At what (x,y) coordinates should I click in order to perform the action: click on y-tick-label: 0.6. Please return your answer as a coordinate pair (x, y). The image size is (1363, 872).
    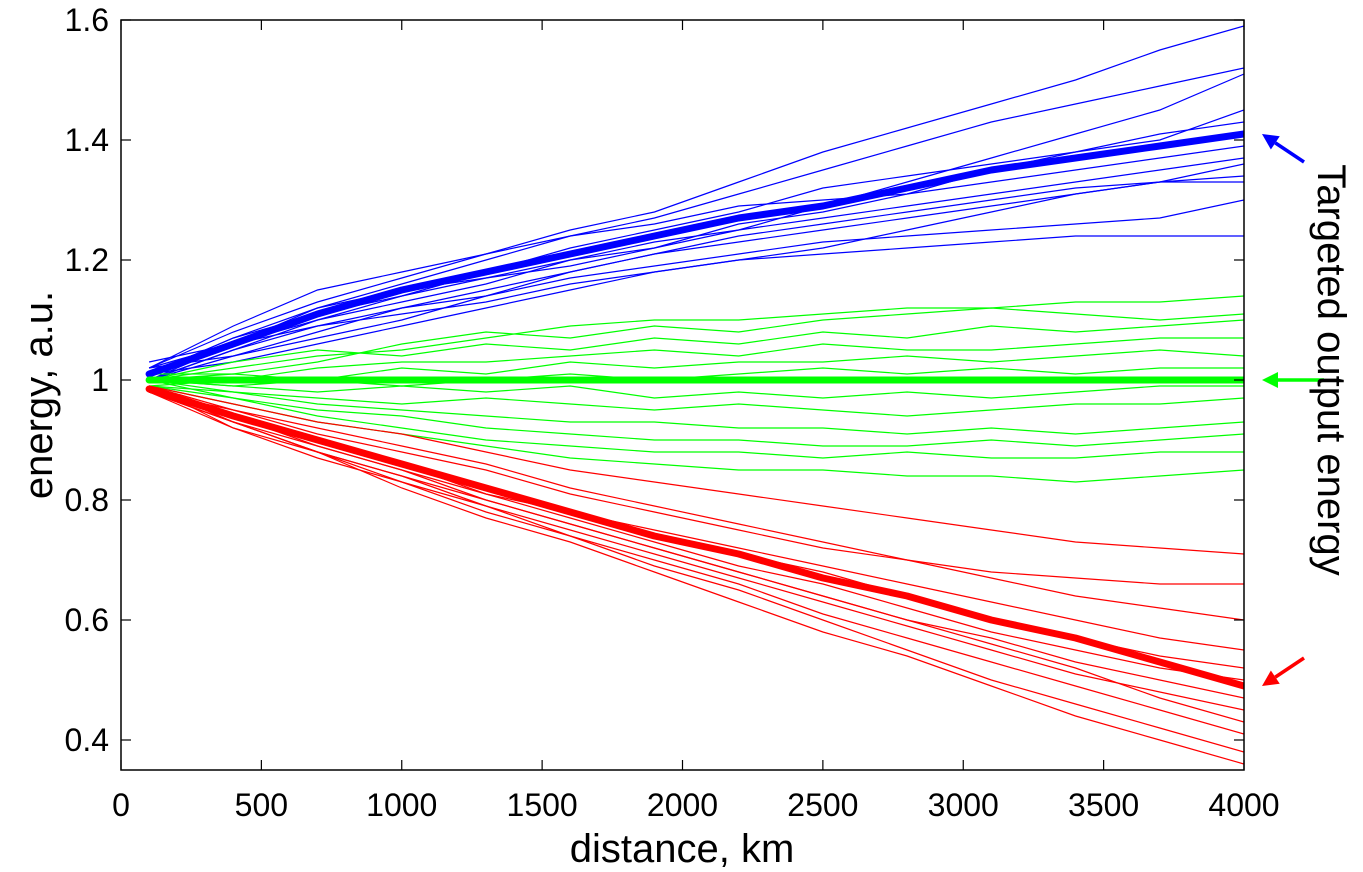
    Looking at the image, I should click on (87, 620).